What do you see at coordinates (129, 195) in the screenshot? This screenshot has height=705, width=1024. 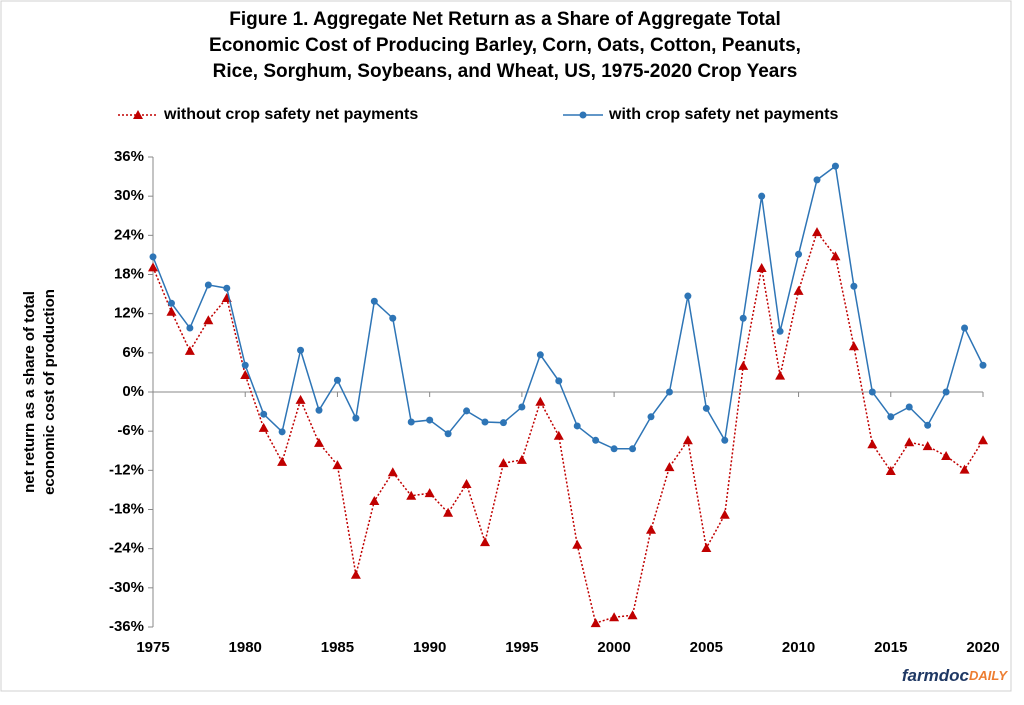 I see `y-tick-label: 30%` at bounding box center [129, 195].